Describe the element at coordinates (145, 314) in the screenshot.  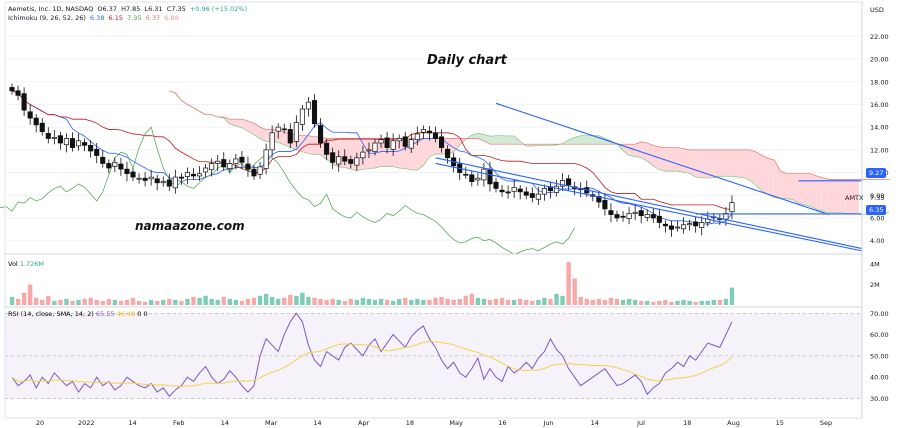
I see `rsi-extra: 0` at that location.